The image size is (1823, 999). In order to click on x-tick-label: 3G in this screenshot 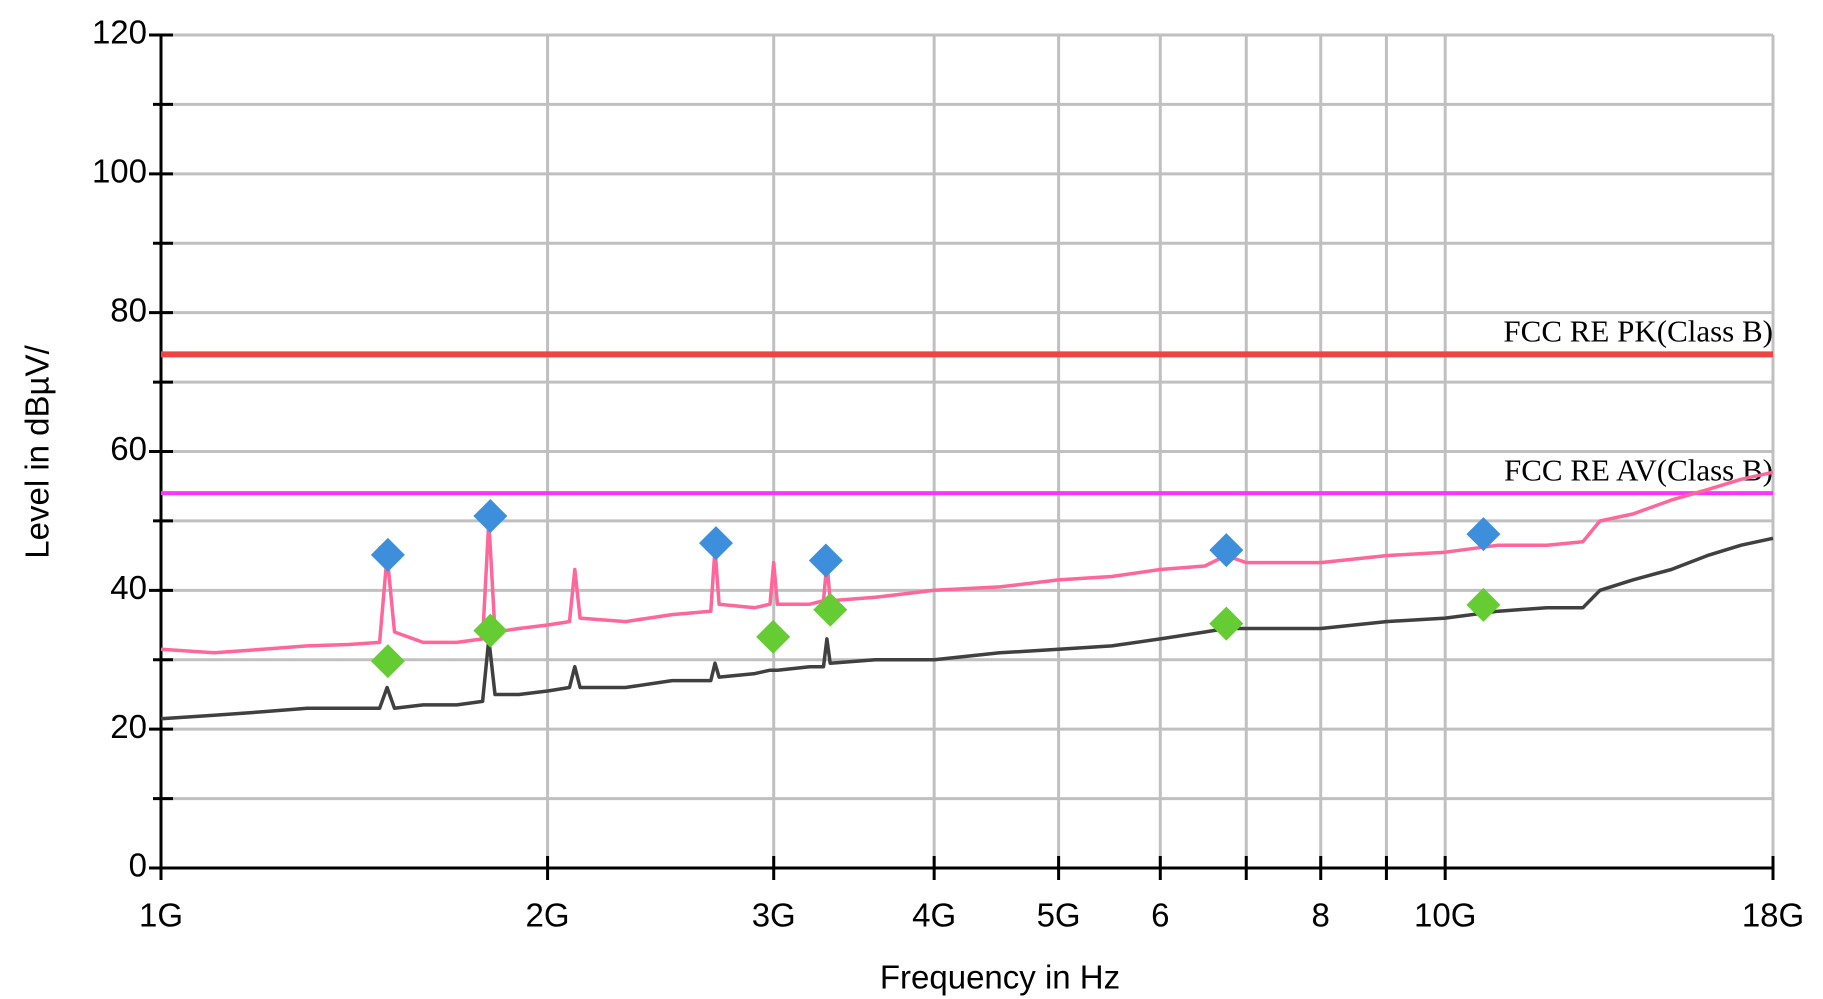, I will do `click(774, 915)`.